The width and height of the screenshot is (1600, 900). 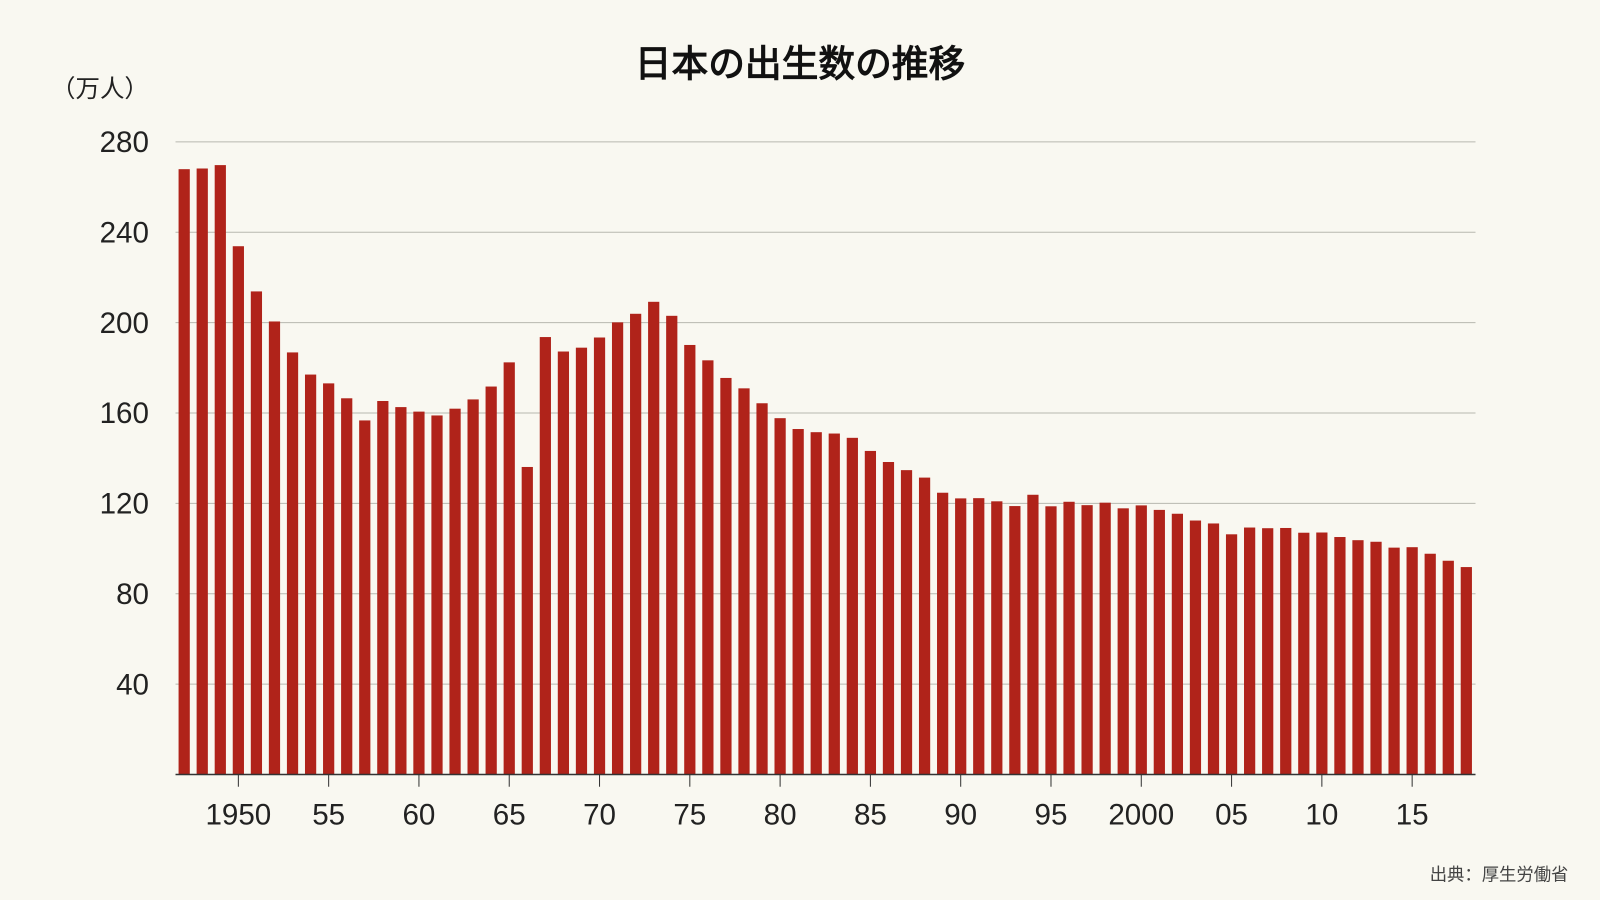 What do you see at coordinates (1358, 657) in the screenshot?
I see `bar-2012` at bounding box center [1358, 657].